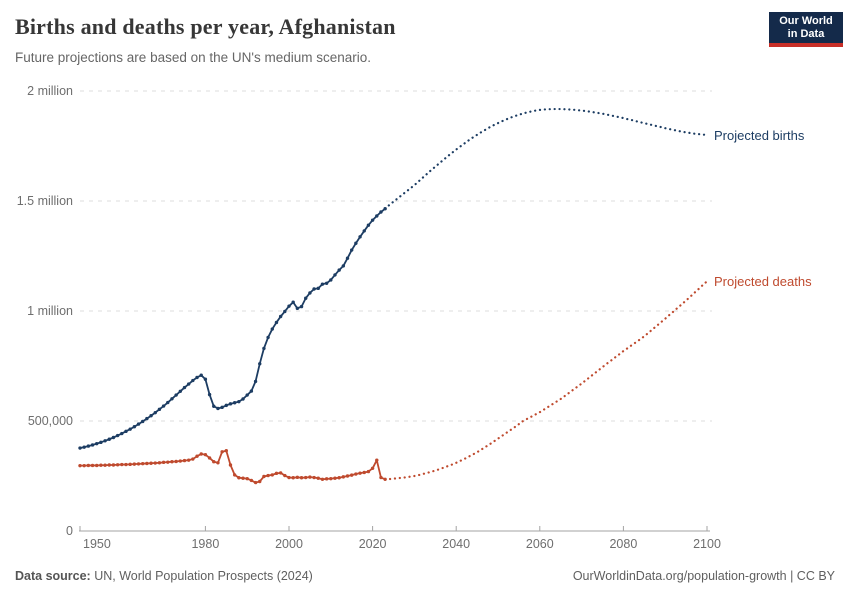  I want to click on data-source-value: UN, World Population Prospects (2024), so click(201, 576).